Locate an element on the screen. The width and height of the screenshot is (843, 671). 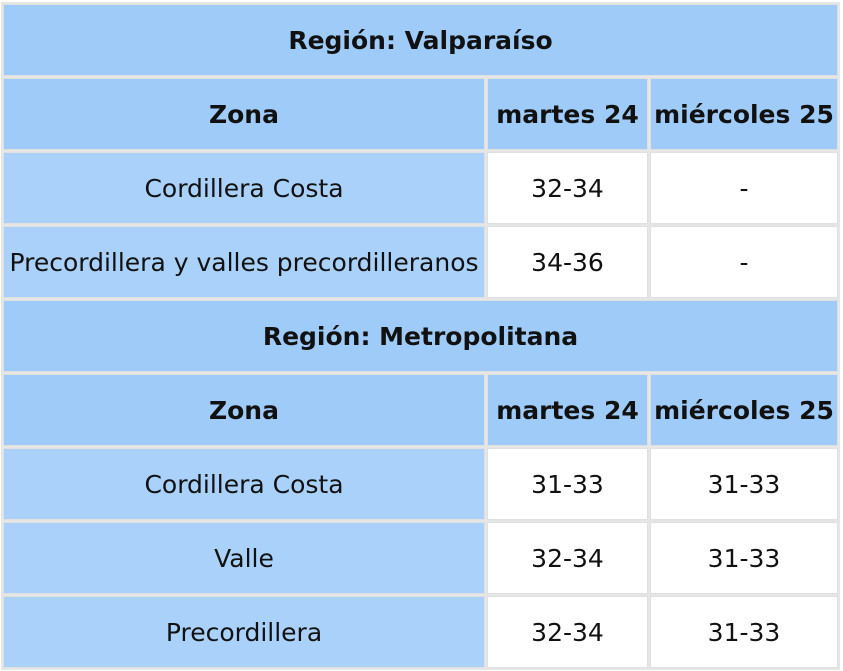
table-row: Precordillera 32-34 31-33 is located at coordinates (420, 632).